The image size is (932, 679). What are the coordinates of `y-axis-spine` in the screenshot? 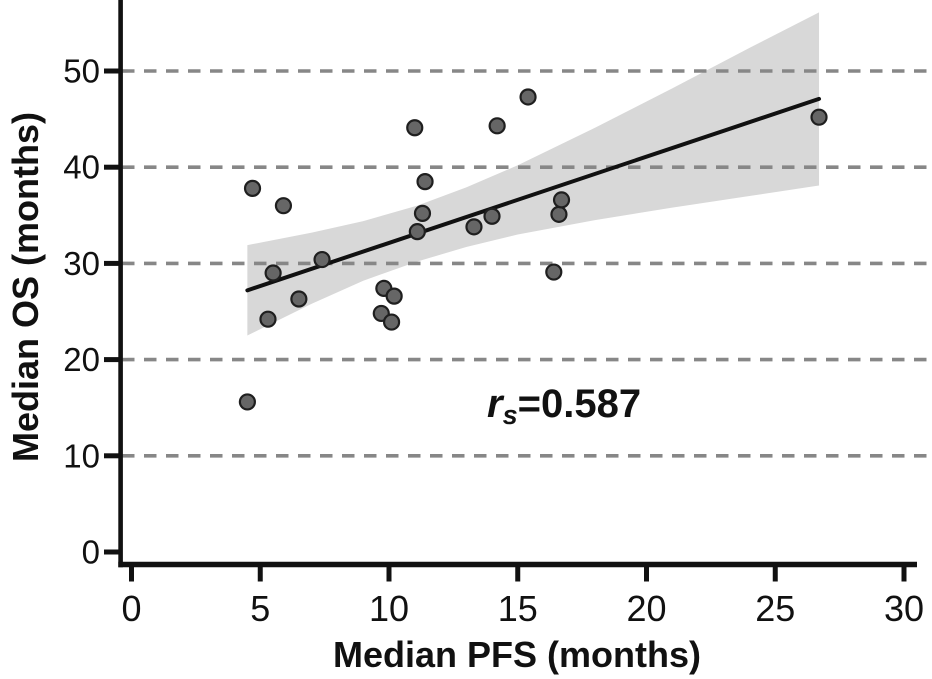 It's located at (120, 284).